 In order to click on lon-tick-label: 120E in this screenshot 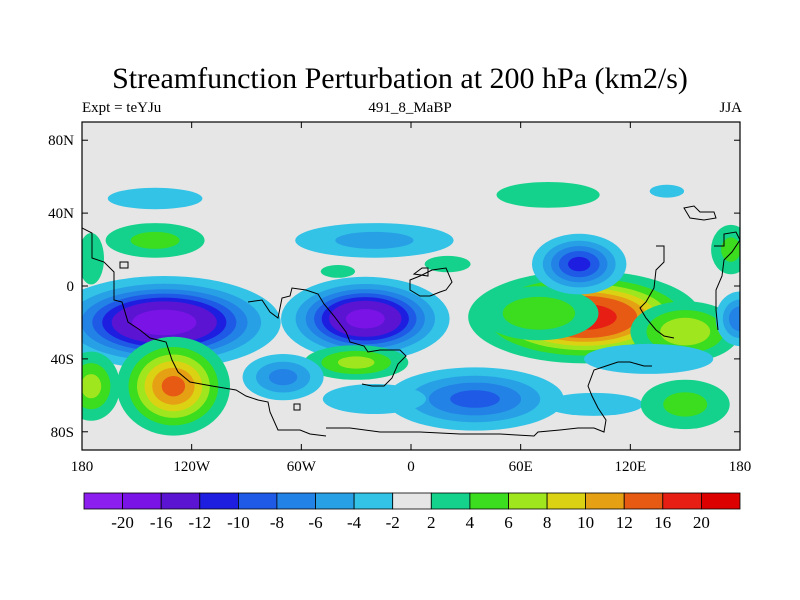, I will do `click(630, 467)`.